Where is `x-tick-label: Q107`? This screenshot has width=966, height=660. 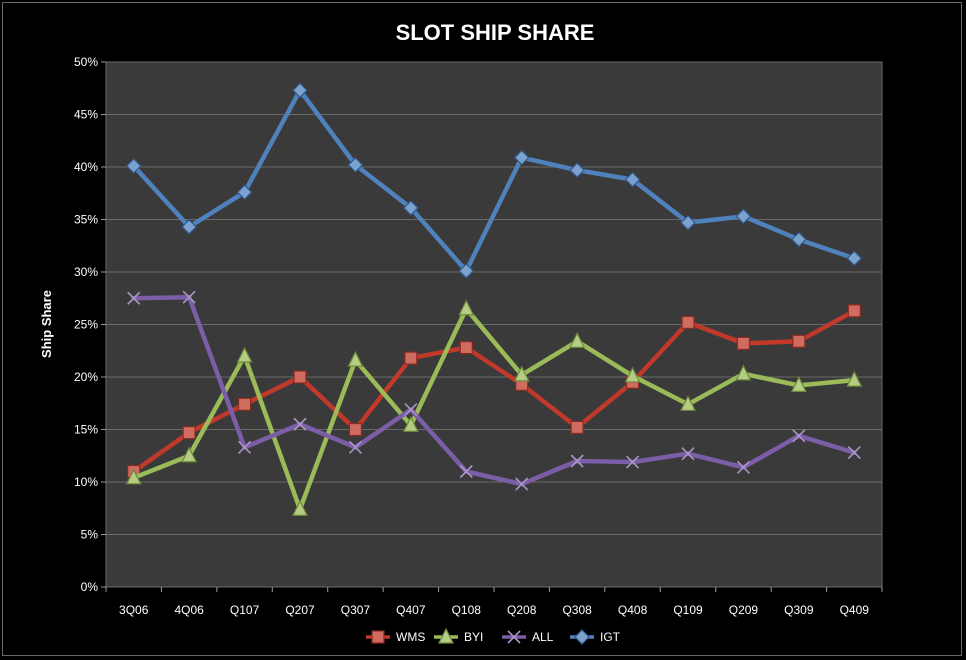
x-tick-label: Q107 is located at coordinates (245, 610).